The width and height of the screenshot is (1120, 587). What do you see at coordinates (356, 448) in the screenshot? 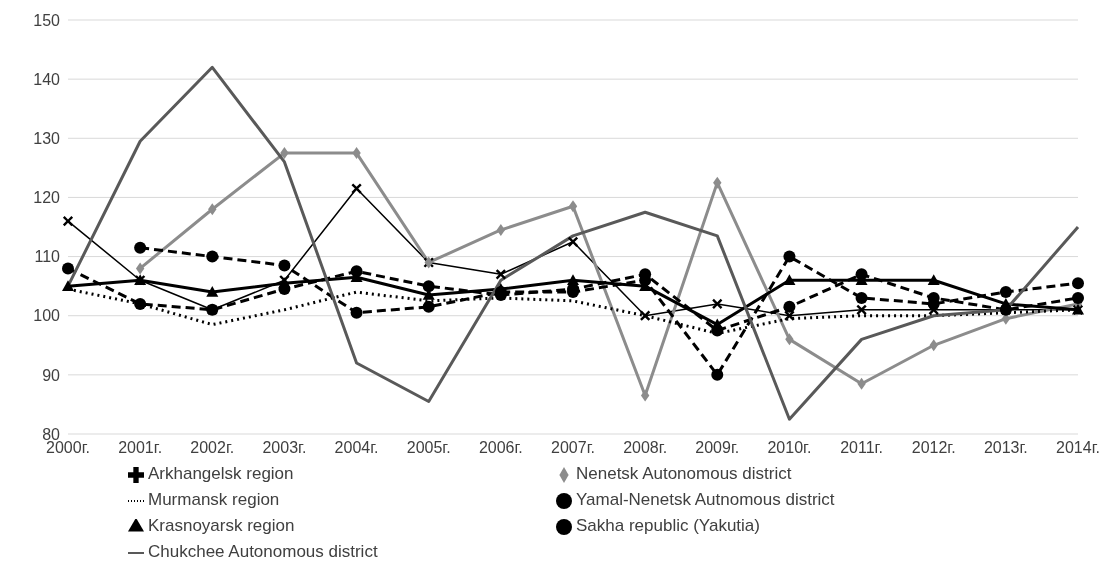
I see `x-tick-label: 2004г.` at bounding box center [356, 448].